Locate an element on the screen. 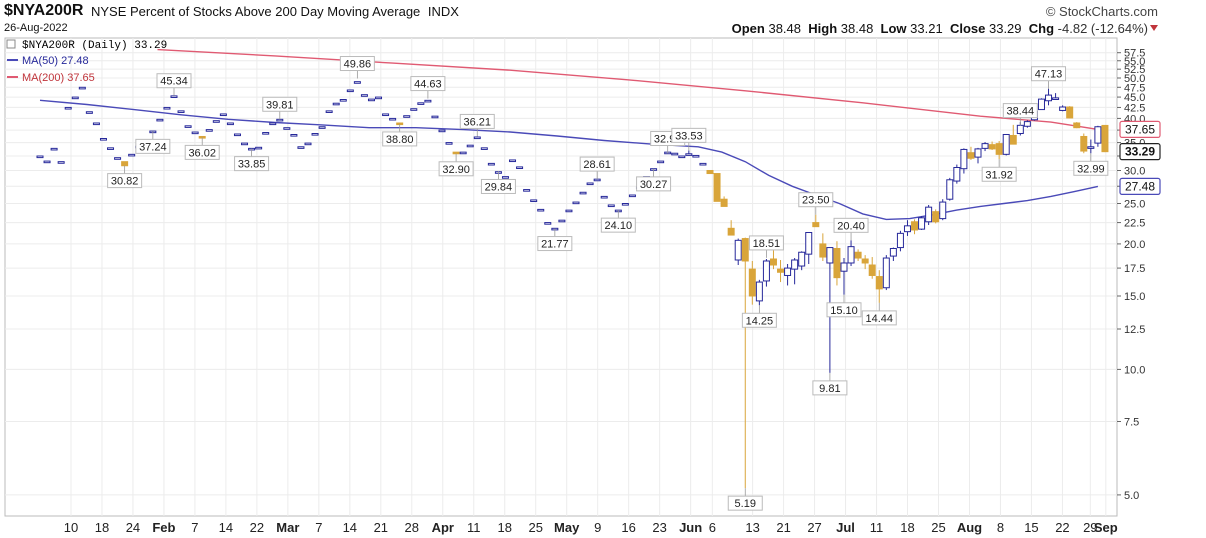 This screenshot has width=1206, height=538. annotation-label: 36.02 is located at coordinates (202, 153).